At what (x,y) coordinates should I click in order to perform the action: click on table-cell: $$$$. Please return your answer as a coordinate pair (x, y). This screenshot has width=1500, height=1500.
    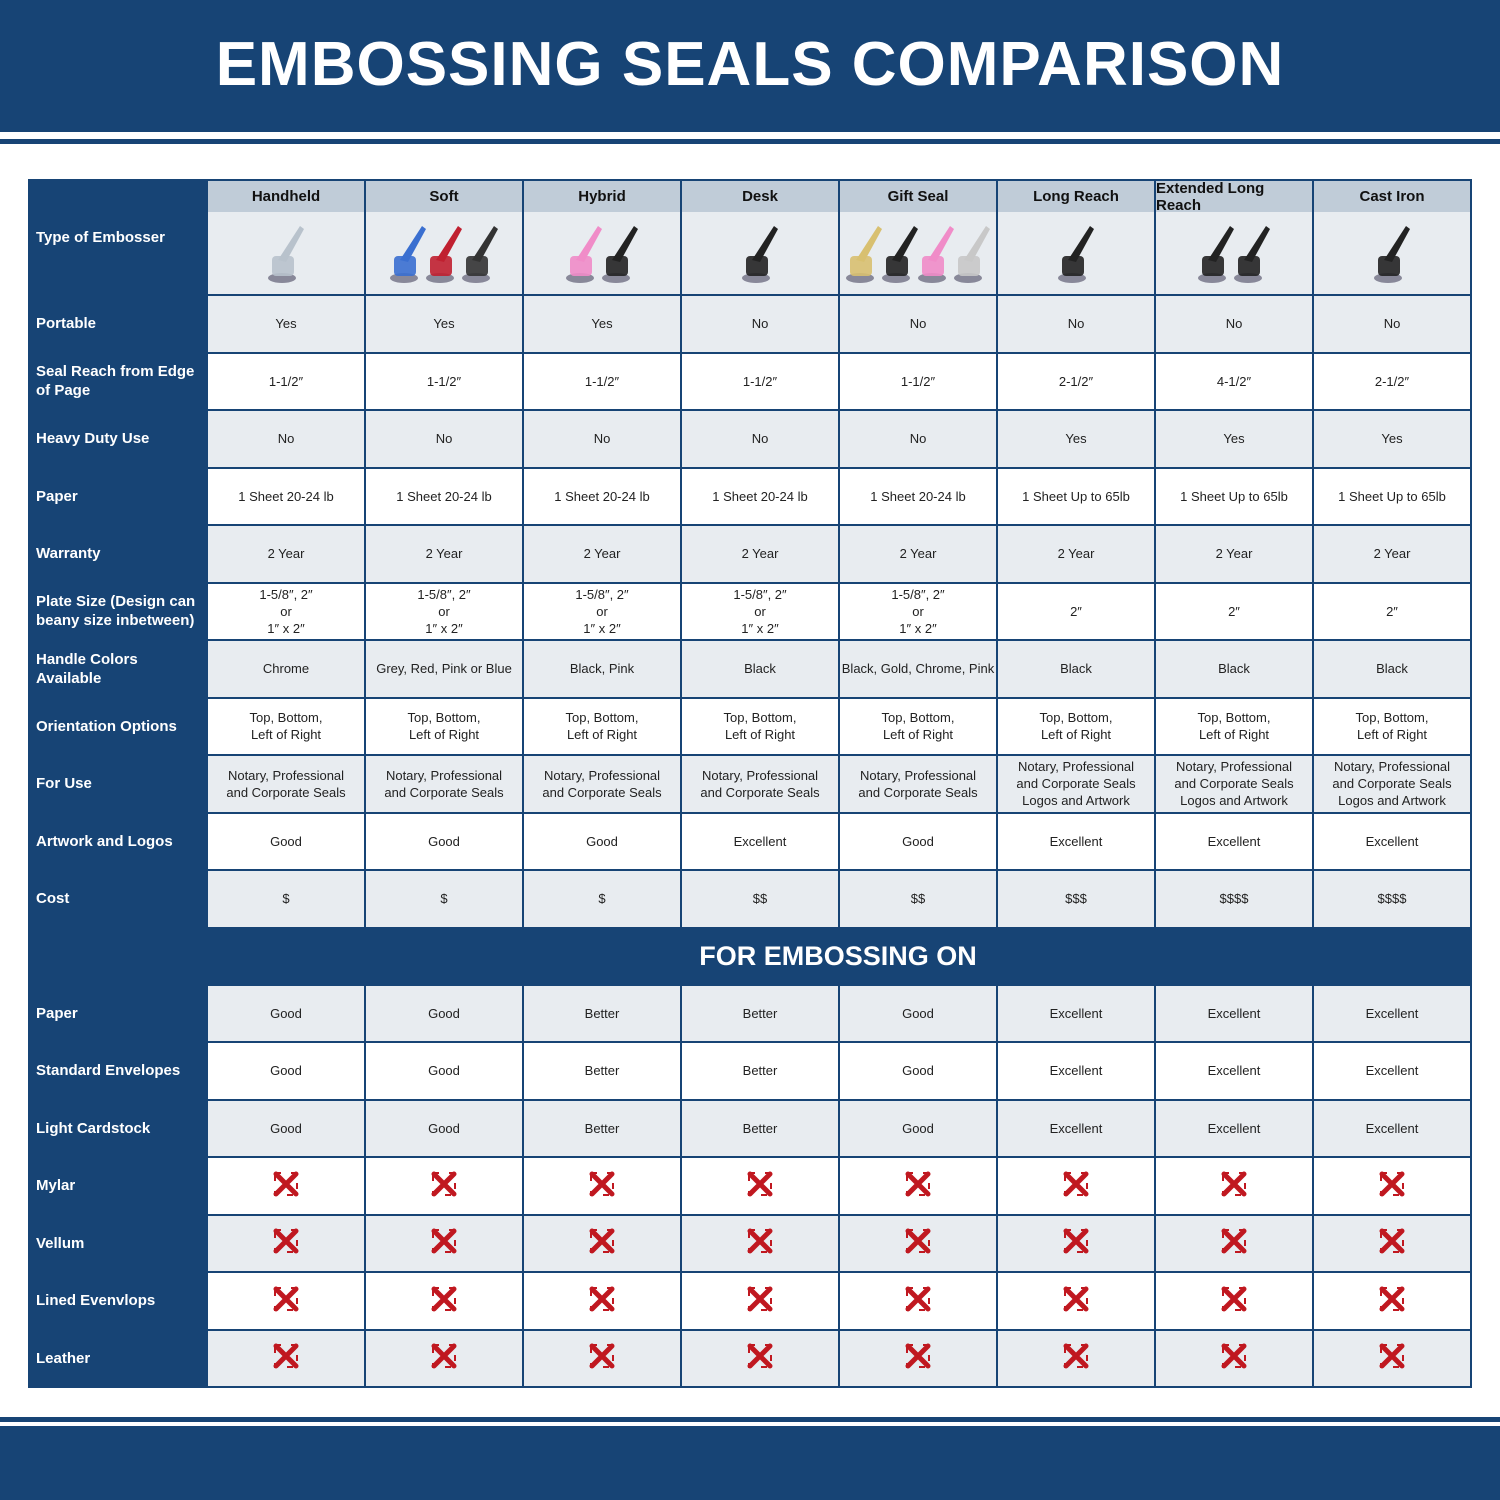
    Looking at the image, I should click on (1392, 899).